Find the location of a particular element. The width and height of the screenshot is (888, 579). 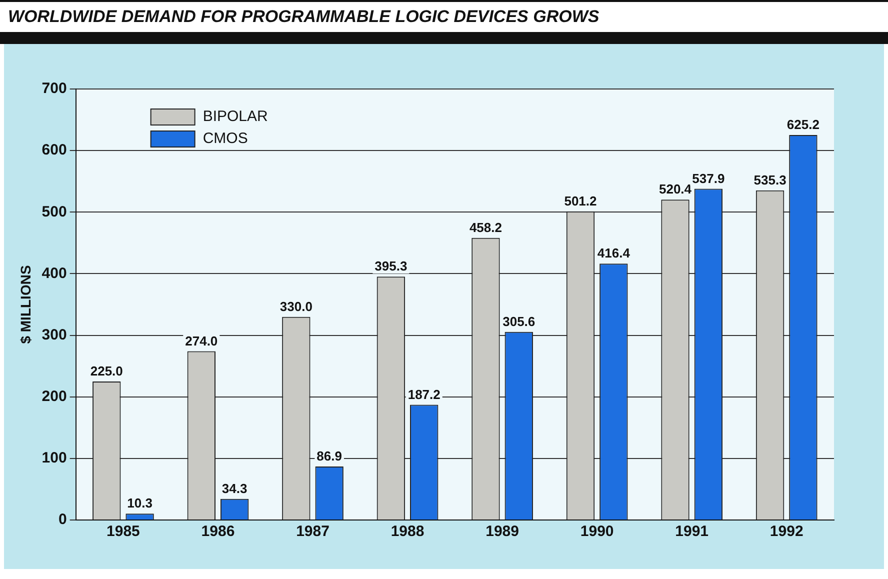

data-label: 10.3 is located at coordinates (139, 503).